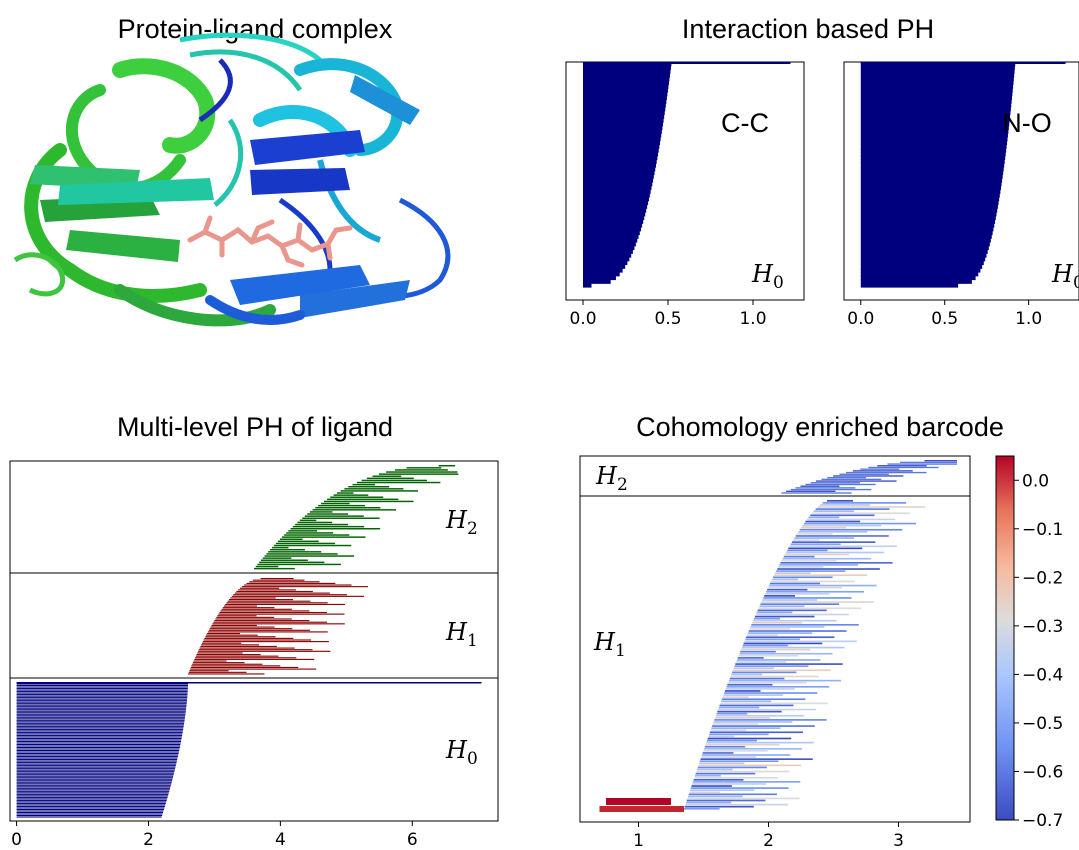 The width and height of the screenshot is (1079, 850). I want to click on cohomology-tick-label-0: 1, so click(638, 840).